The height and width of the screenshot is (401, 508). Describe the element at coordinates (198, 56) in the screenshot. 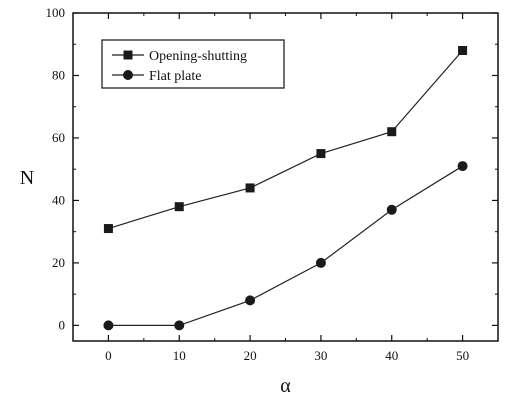

I see `legend-label: Opening-shutting` at that location.